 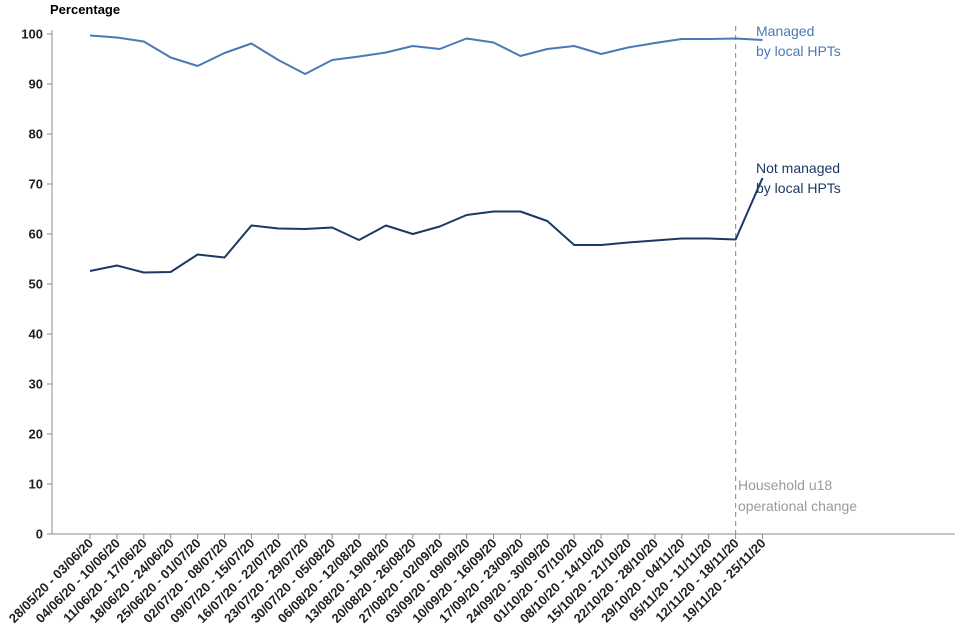 I want to click on y-tick-label: 10, so click(x=36, y=484).